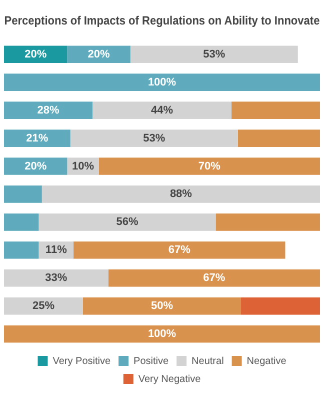 The width and height of the screenshot is (324, 400). I want to click on data-label: 28%, so click(48, 110).